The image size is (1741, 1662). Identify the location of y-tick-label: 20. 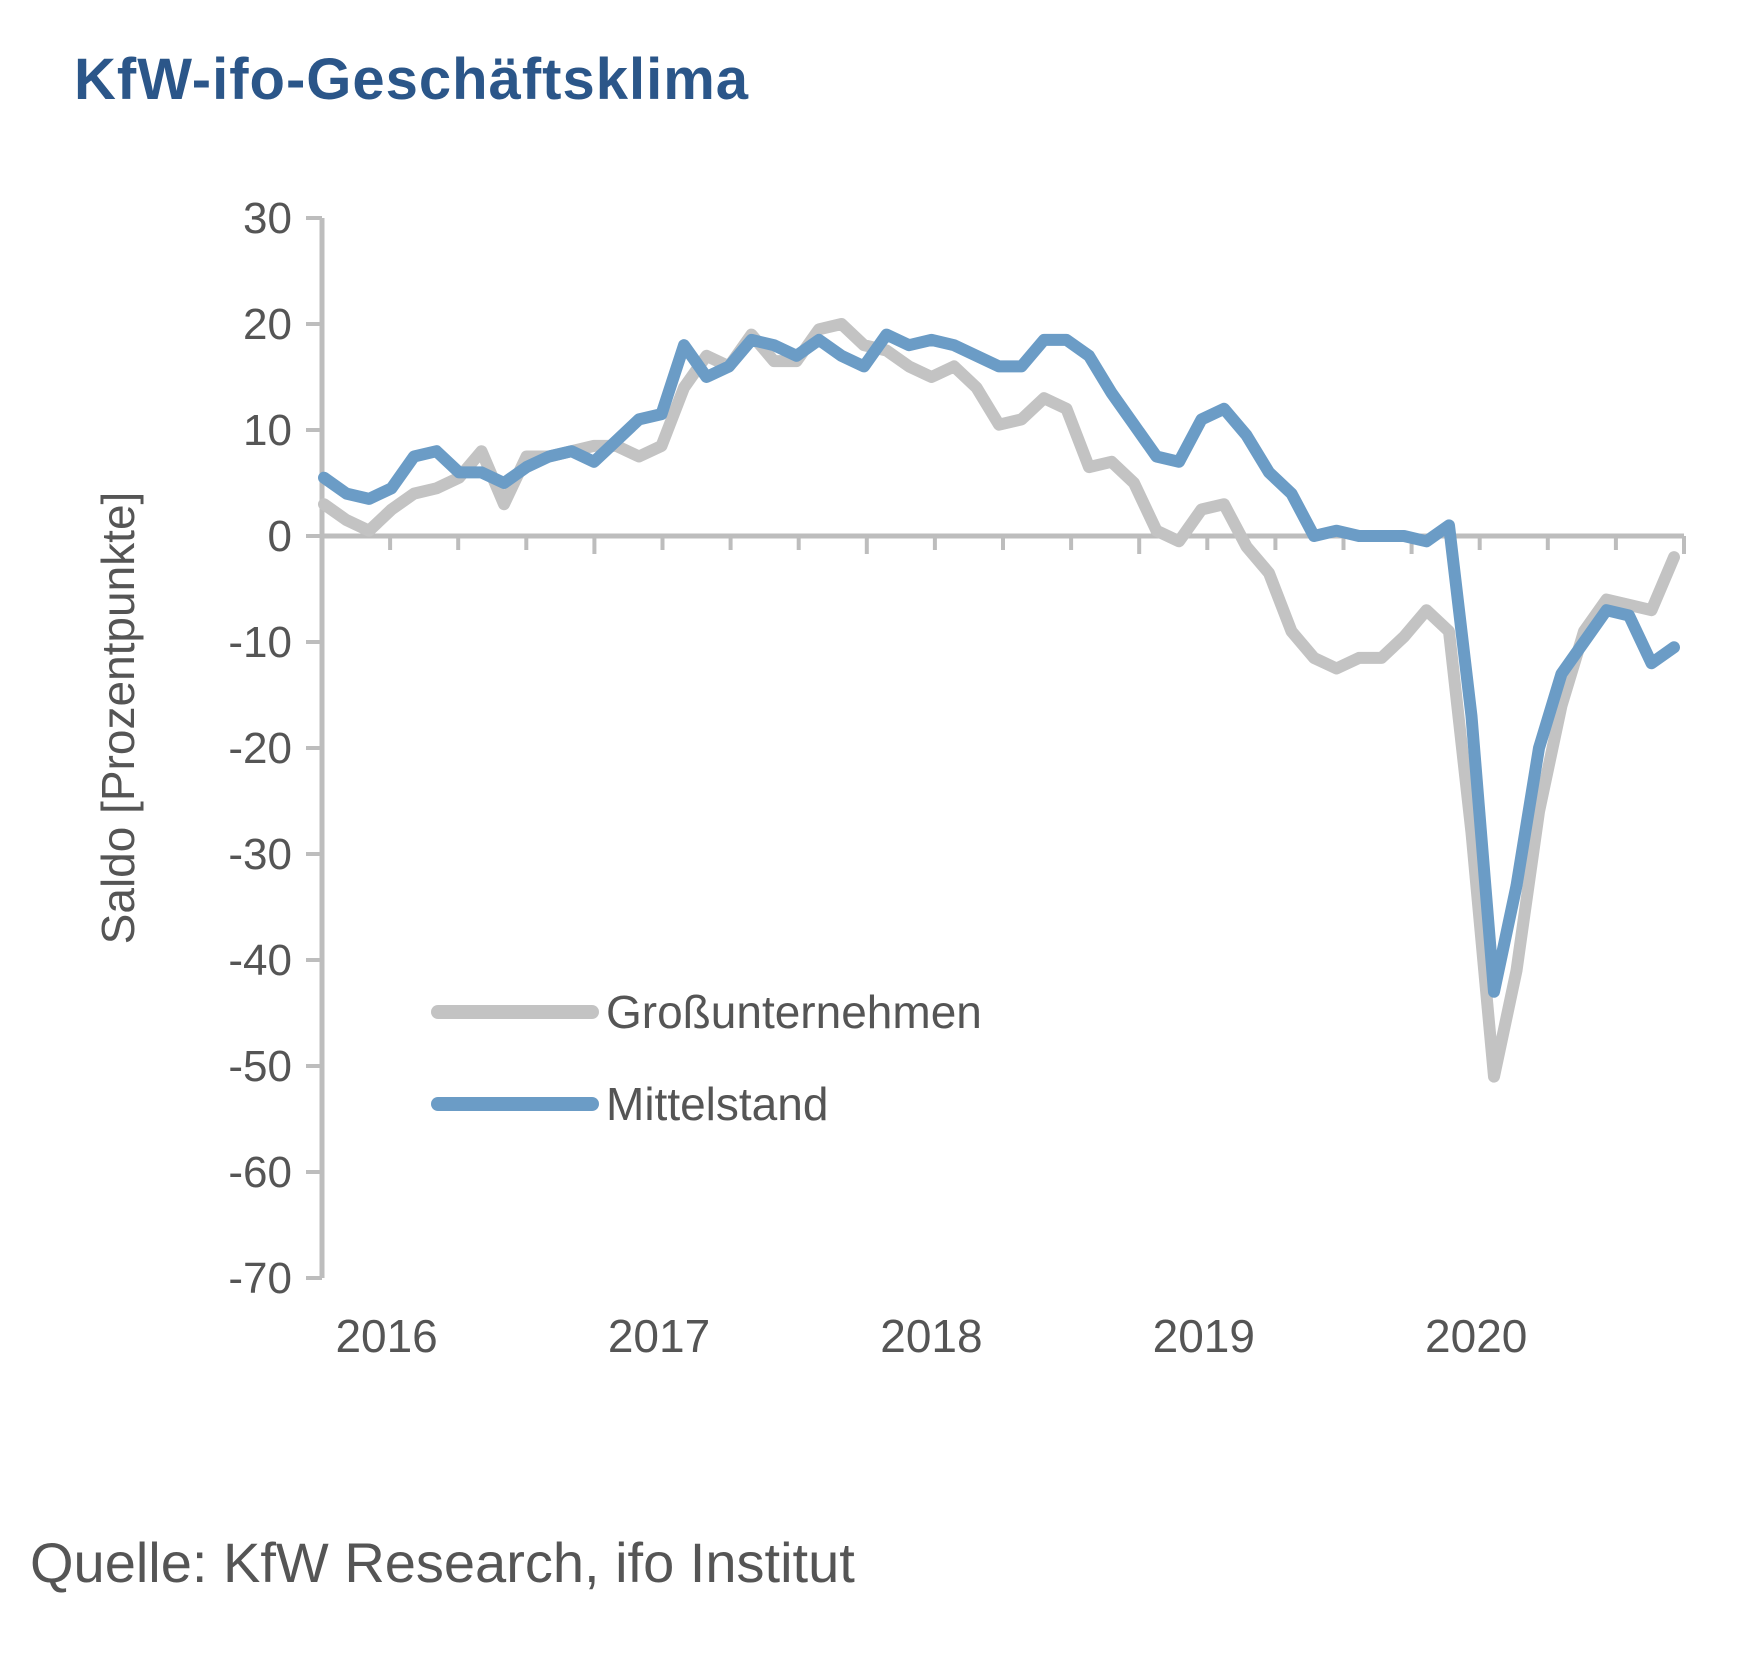
(267, 324).